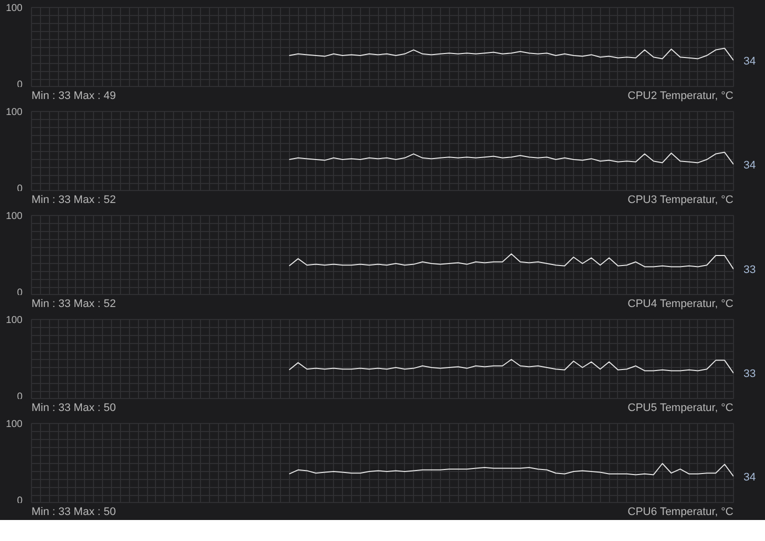 This screenshot has height=541, width=765. I want to click on text: CPU2 Temperatur, °C, so click(681, 96).